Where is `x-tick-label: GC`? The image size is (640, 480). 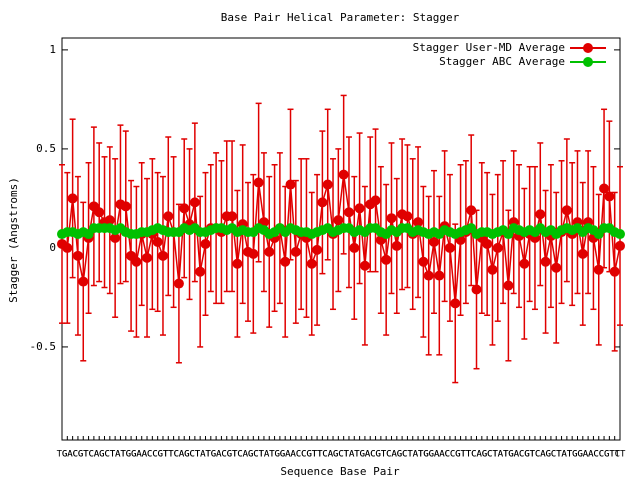 x-tick-label: GC is located at coordinates (487, 455).